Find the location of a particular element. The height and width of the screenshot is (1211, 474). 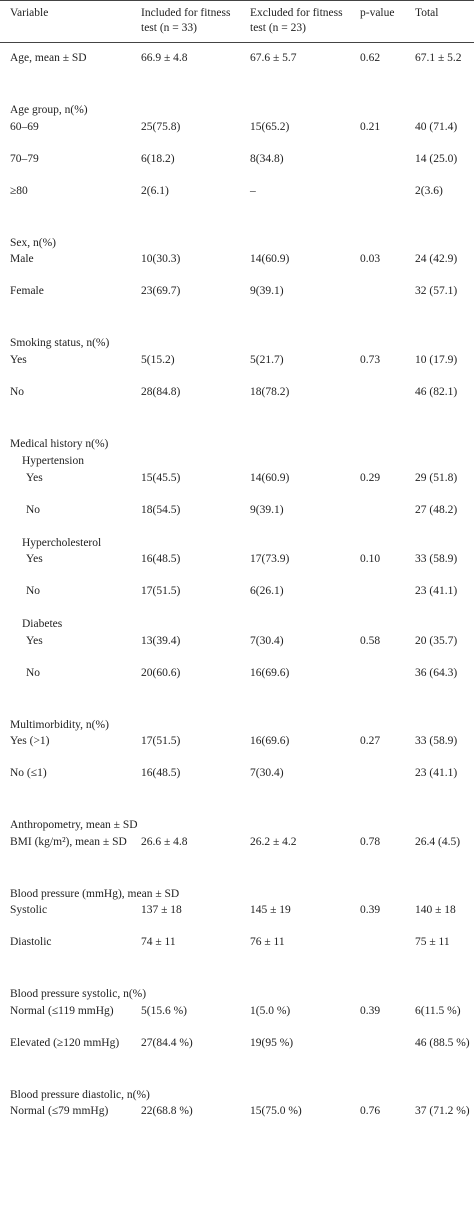

row-label: Female is located at coordinates (27, 291).